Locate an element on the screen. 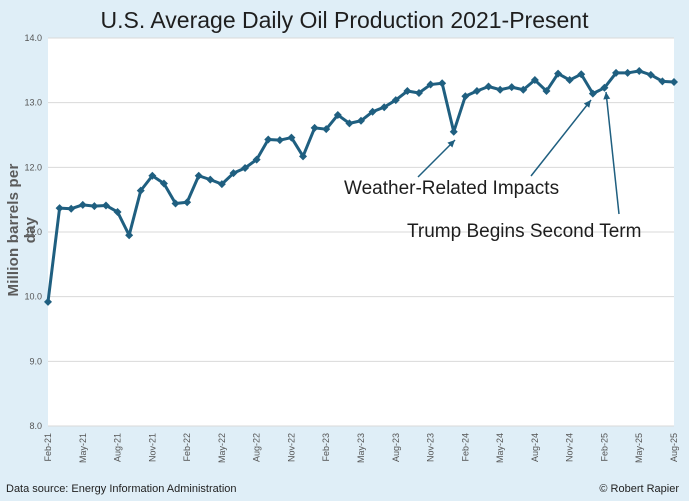 This screenshot has width=689, height=501. arrow-weather-jan25 is located at coordinates (561, 138).